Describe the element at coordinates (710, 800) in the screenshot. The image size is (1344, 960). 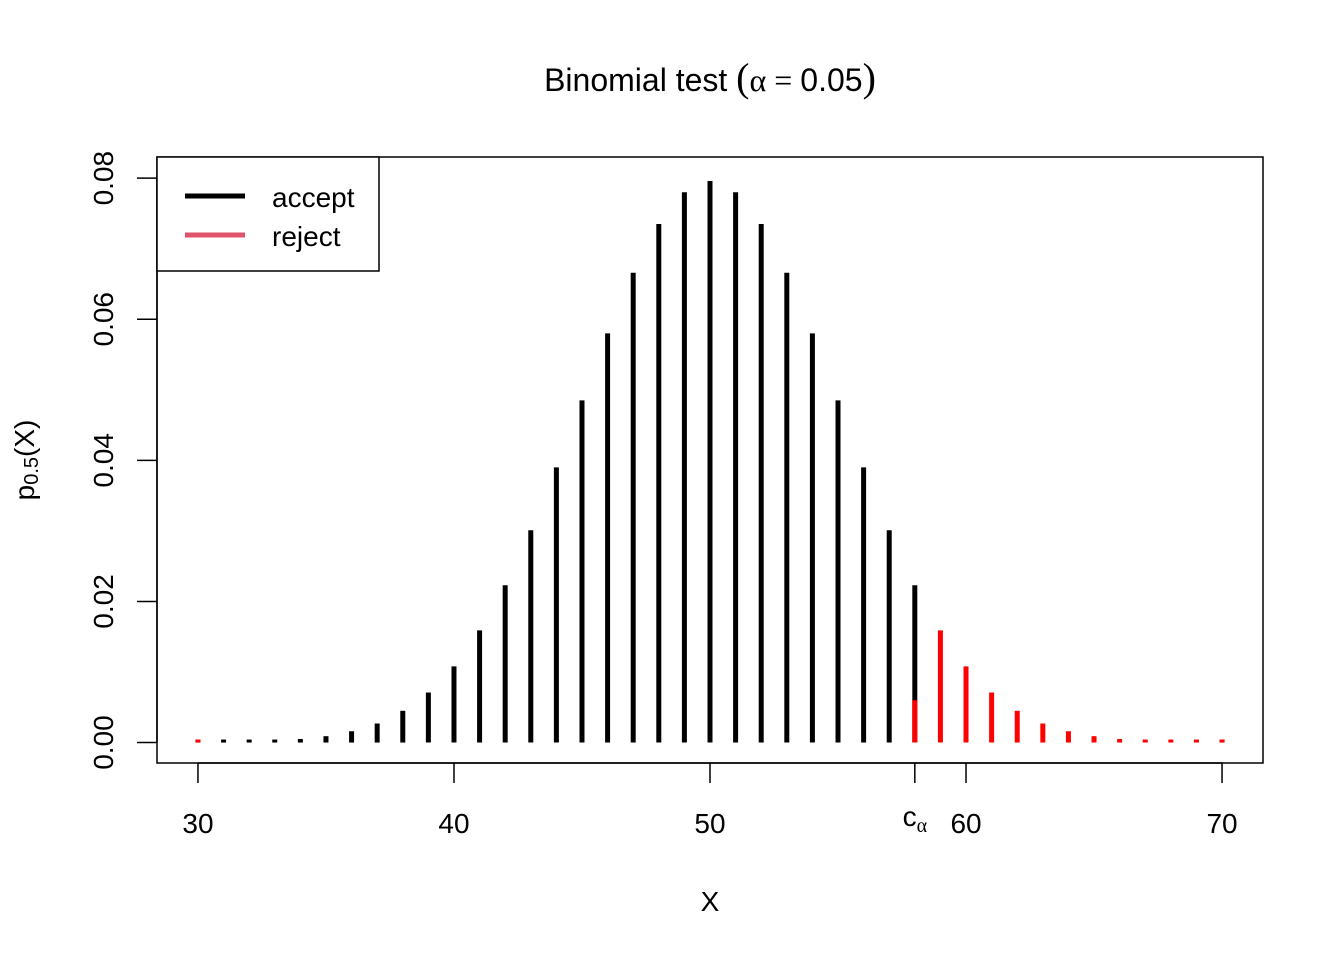
I see `x-axis: 30 40 50 60 70` at that location.